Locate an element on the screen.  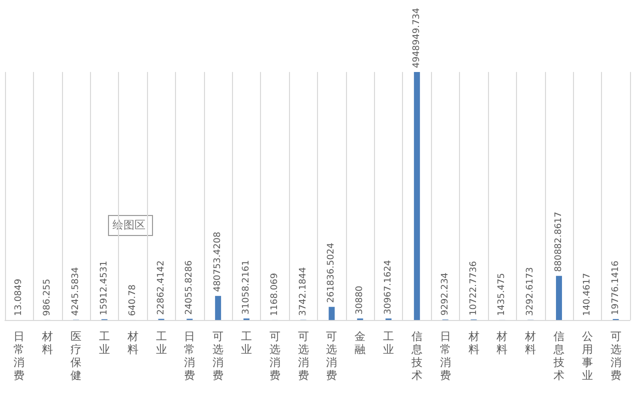
data-label: 24055.8286 is located at coordinates (189, 287).